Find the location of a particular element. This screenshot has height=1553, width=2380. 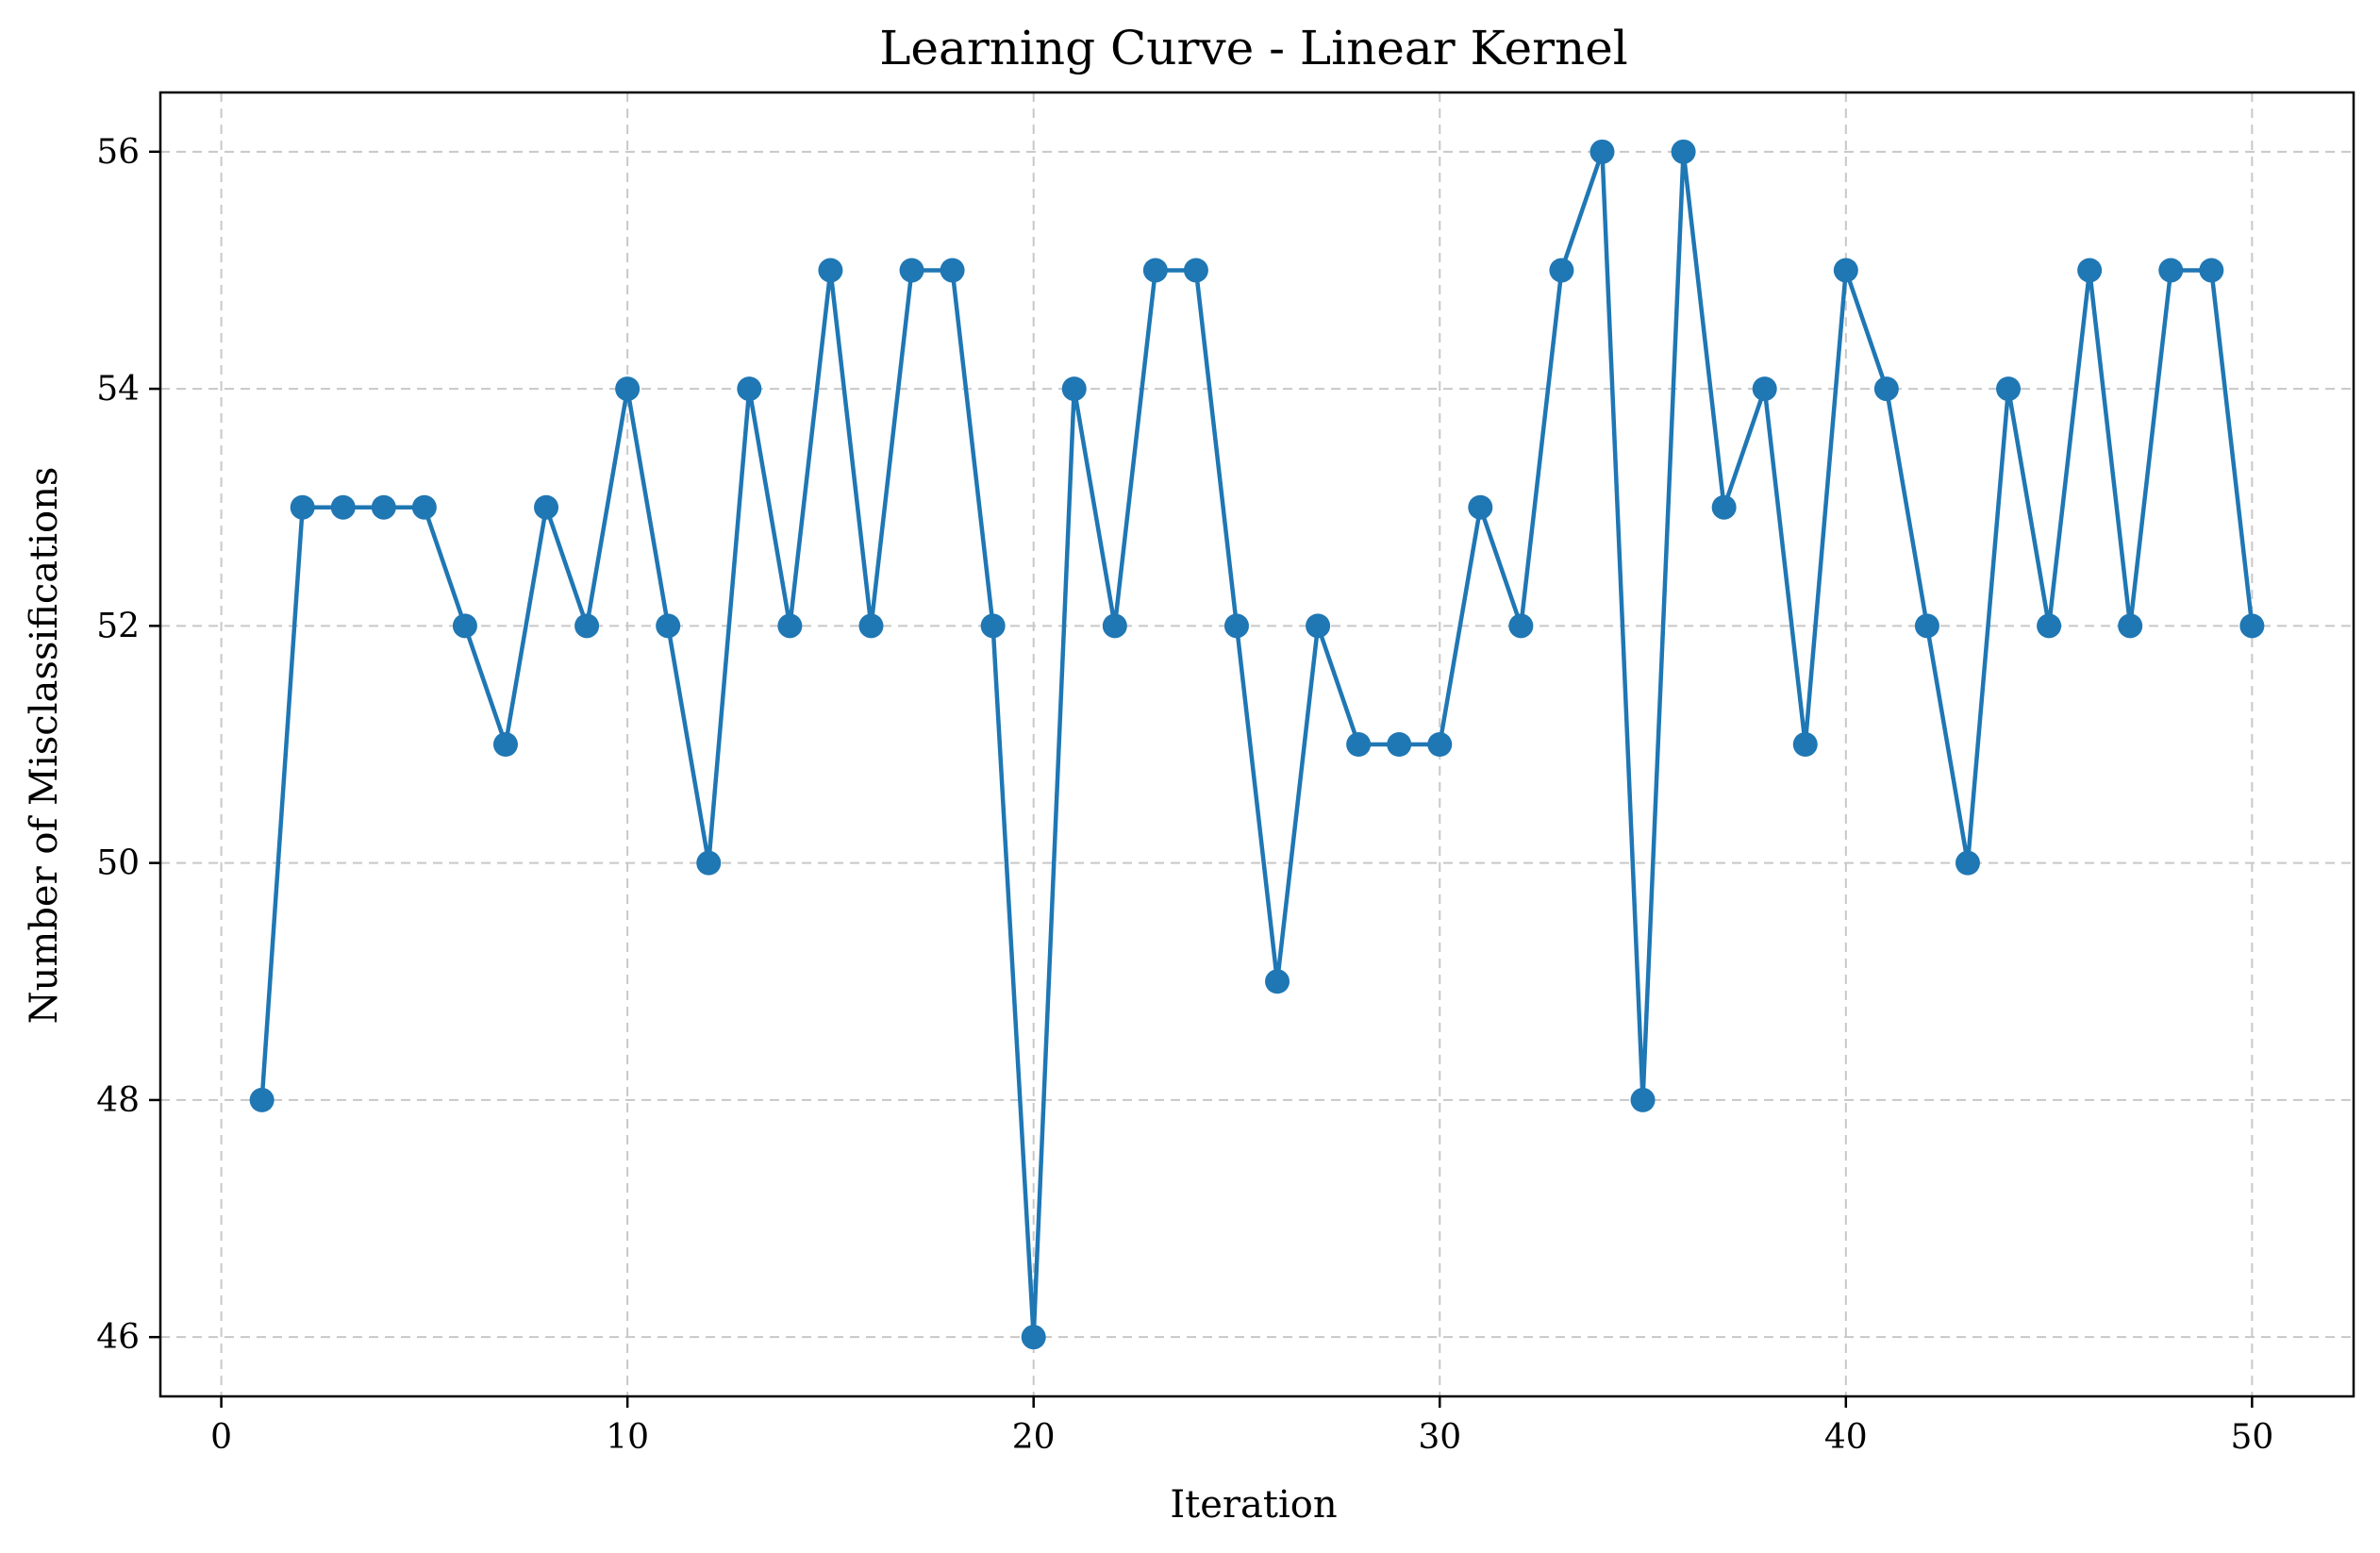

y-tick-label: 54 is located at coordinates (118, 389).